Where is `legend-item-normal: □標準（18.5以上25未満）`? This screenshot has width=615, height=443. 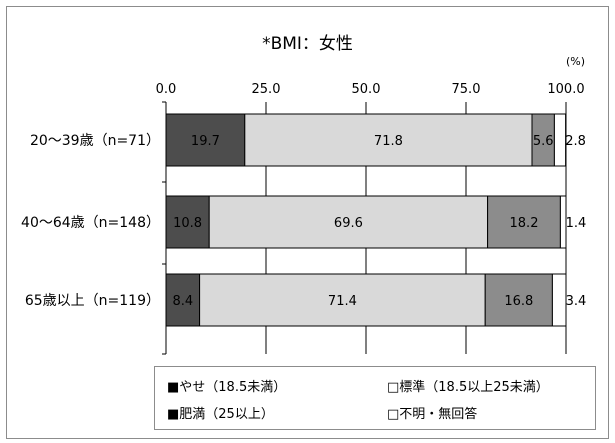
legend-item-normal: □標準（18.5以上25未満） is located at coordinates (468, 385).